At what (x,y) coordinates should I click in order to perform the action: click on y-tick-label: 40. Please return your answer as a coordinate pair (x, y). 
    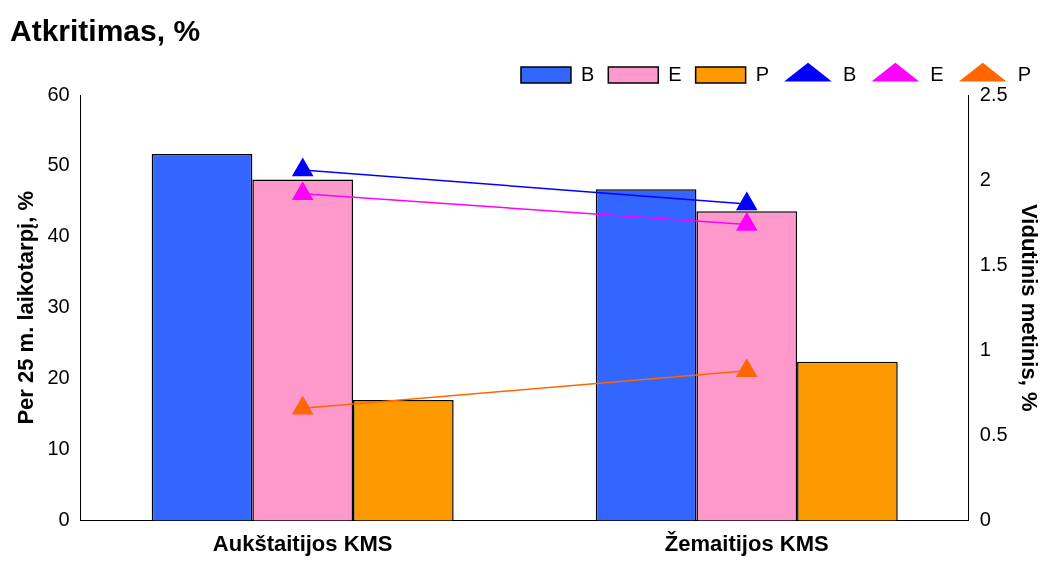
    Looking at the image, I should click on (58, 235).